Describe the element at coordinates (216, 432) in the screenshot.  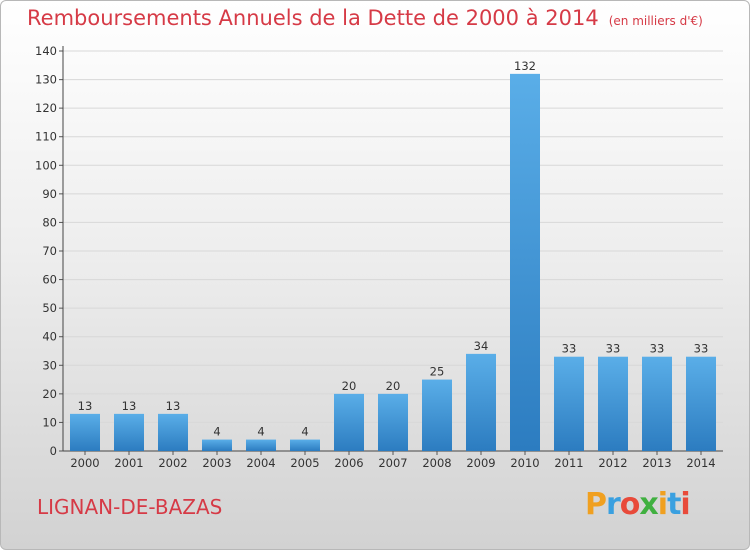
I see `data-label-2003: 4` at that location.